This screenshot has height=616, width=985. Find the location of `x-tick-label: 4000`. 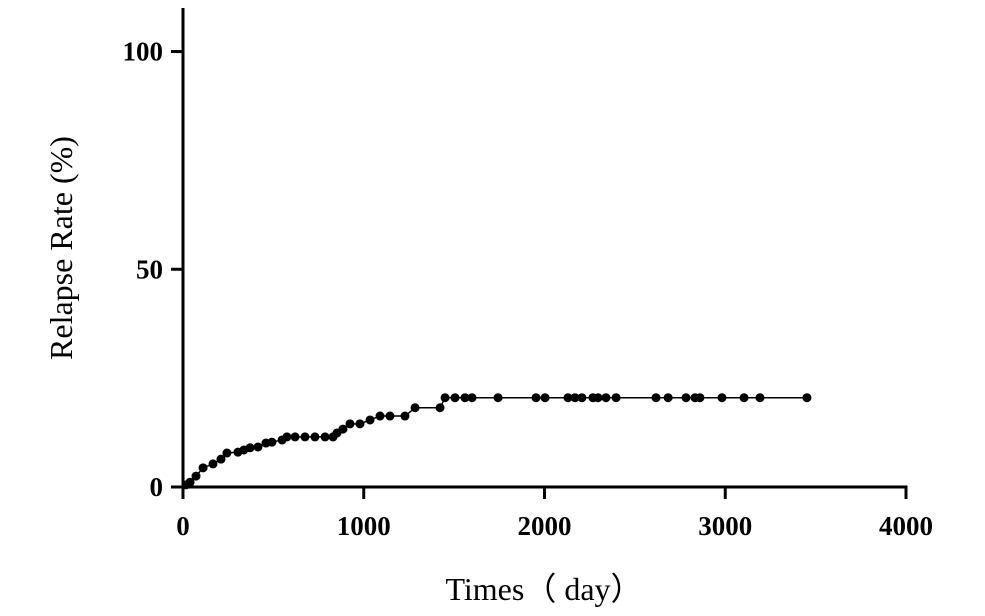

x-tick-label: 4000 is located at coordinates (906, 526).